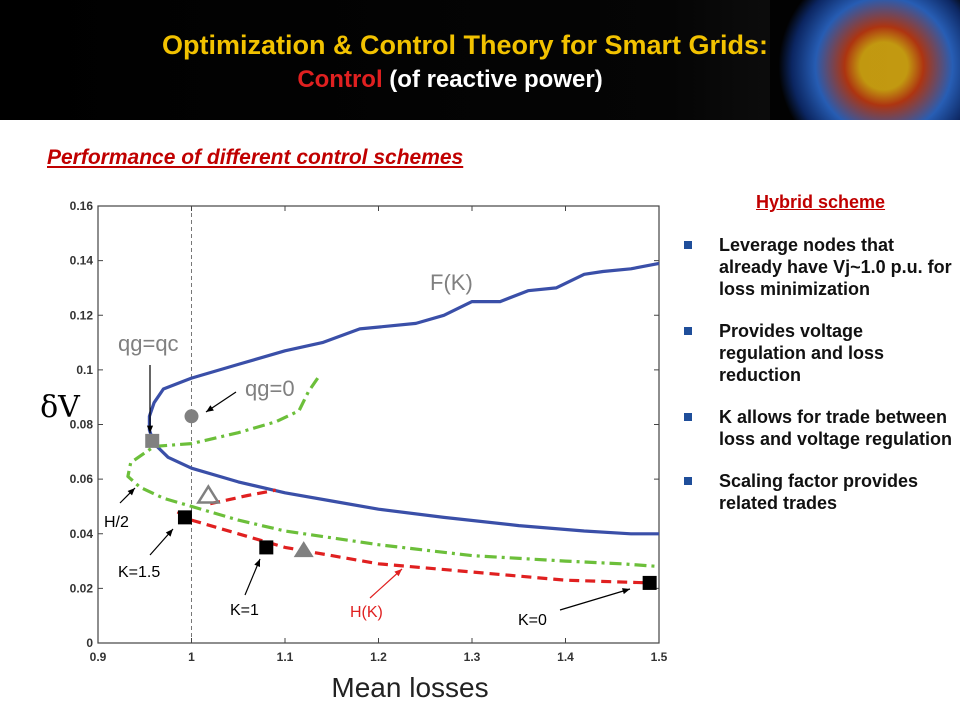 Image resolution: width=960 pixels, height=720 pixels. What do you see at coordinates (82, 479) in the screenshot?
I see `y-tick-label: 0.06` at bounding box center [82, 479].